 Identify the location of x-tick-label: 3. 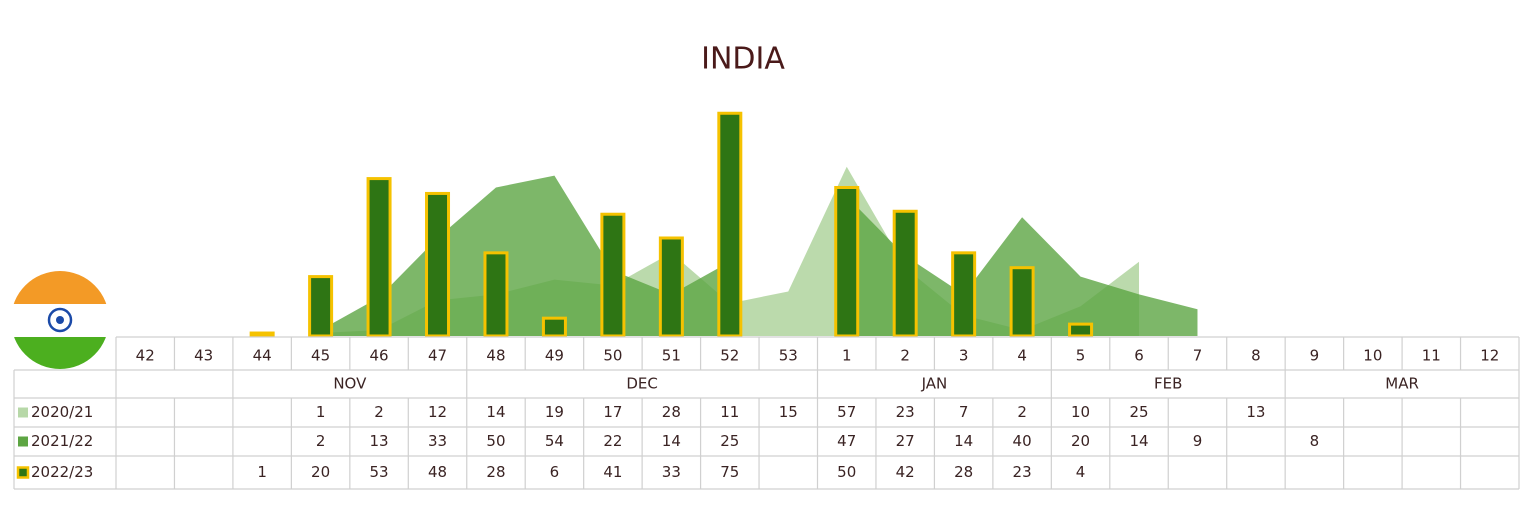
(964, 356).